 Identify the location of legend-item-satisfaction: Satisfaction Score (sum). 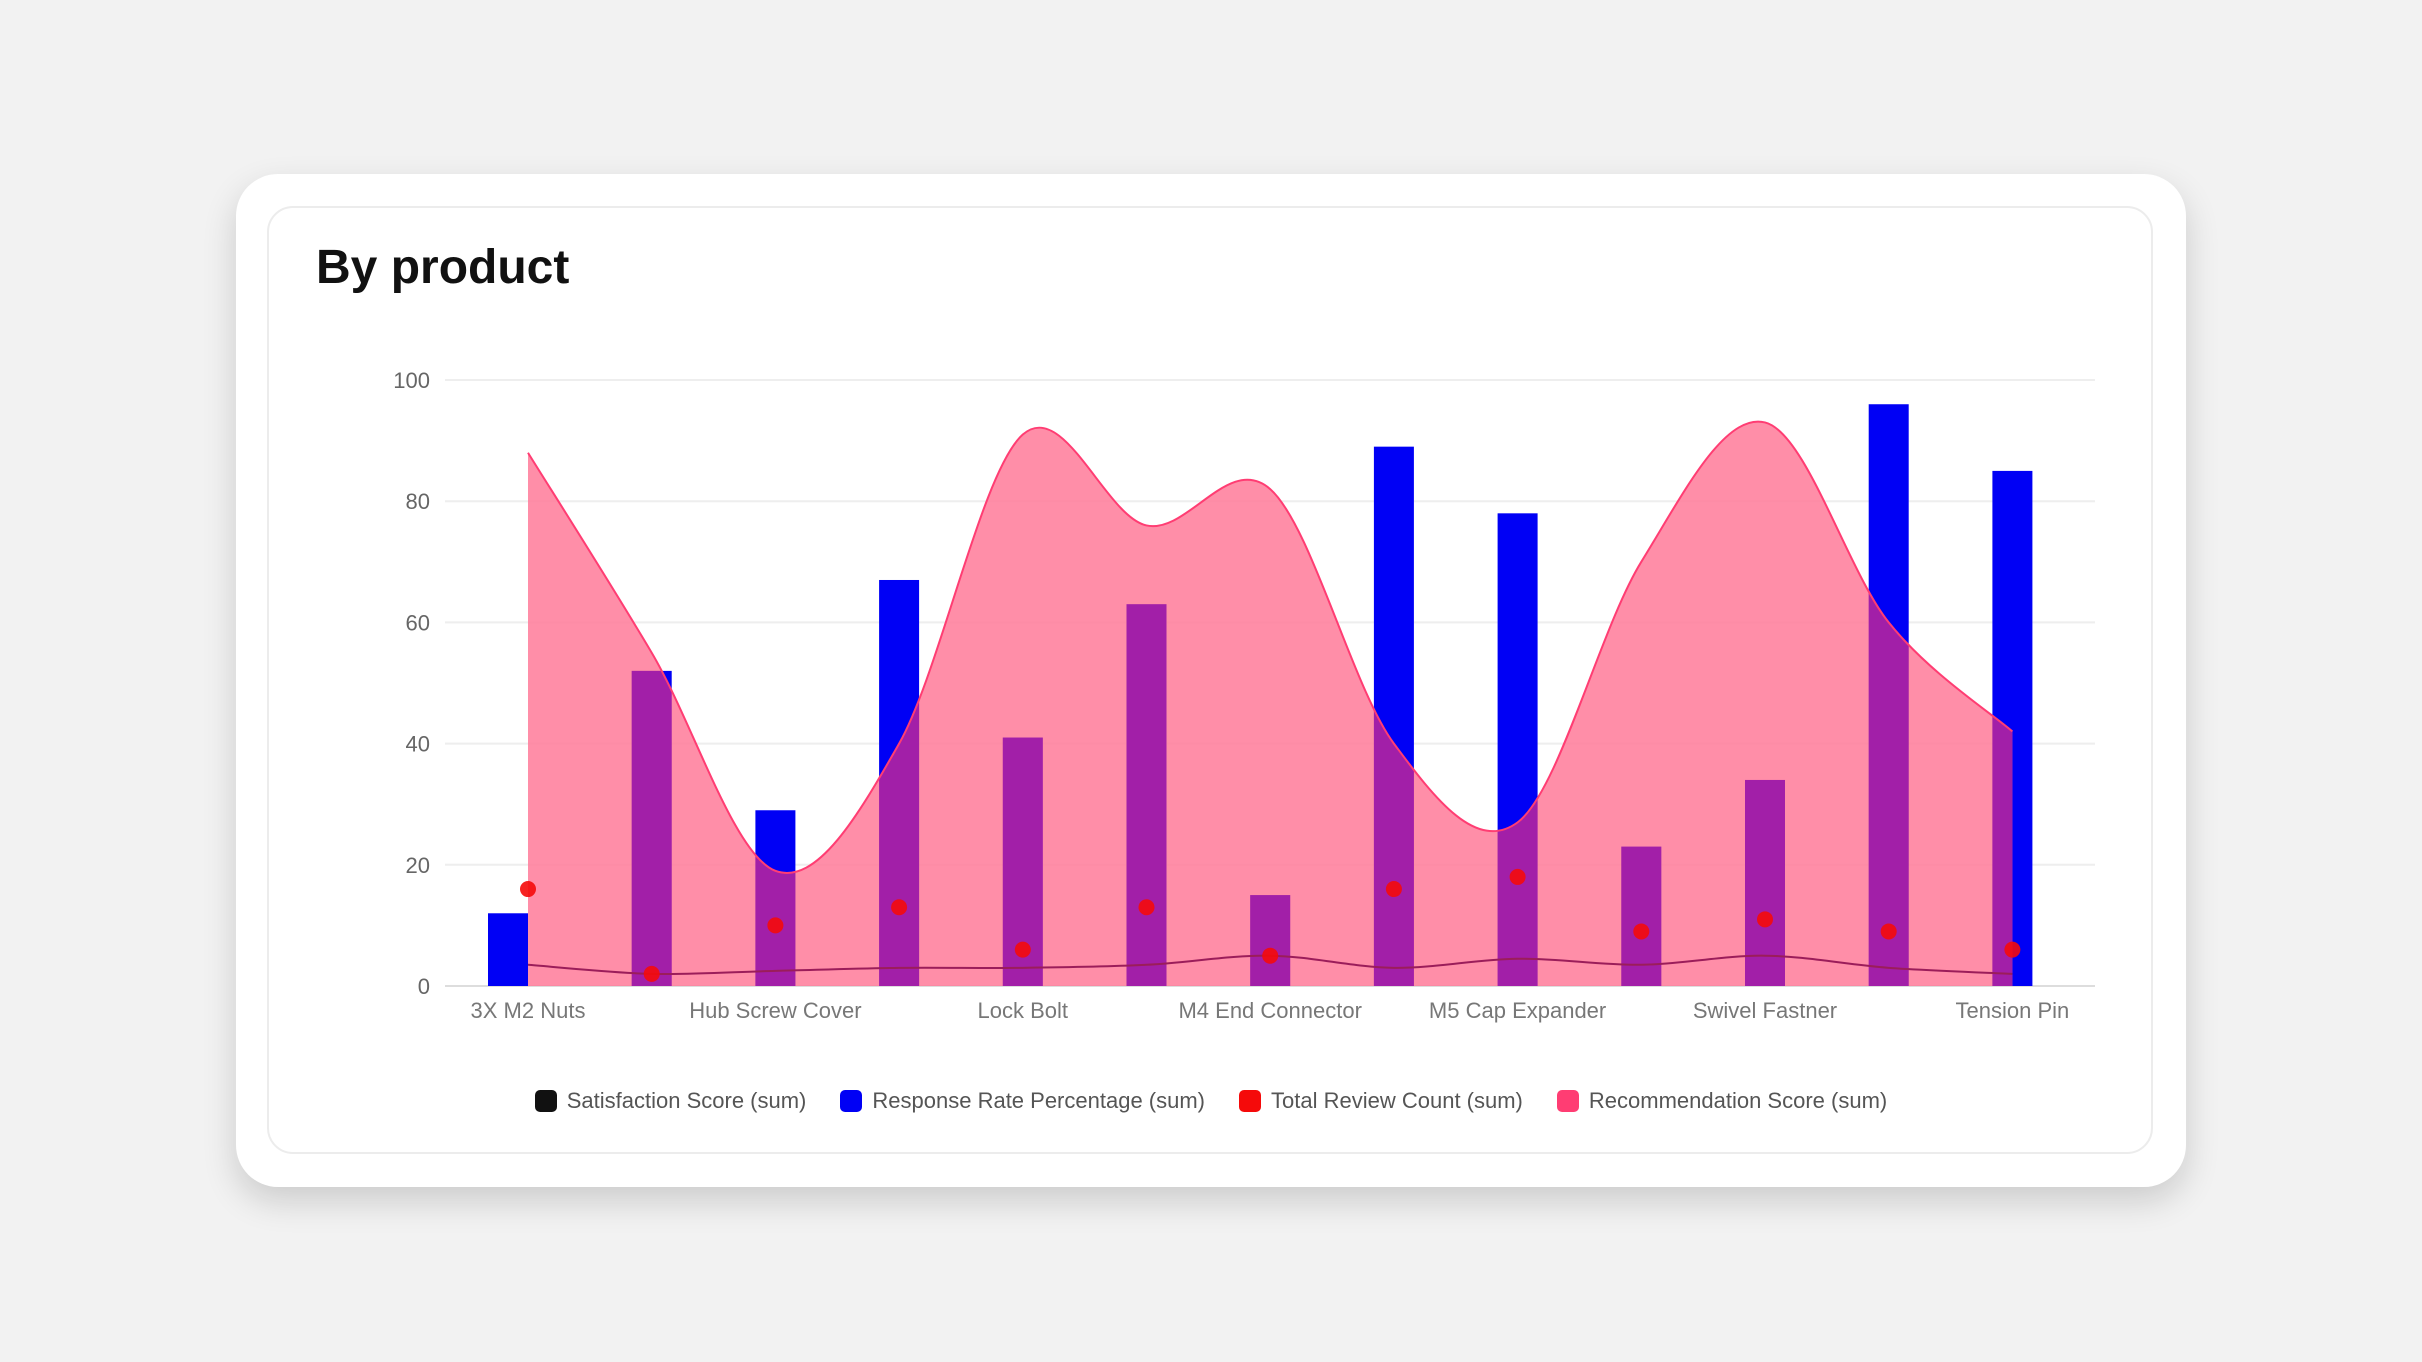
(670, 1101).